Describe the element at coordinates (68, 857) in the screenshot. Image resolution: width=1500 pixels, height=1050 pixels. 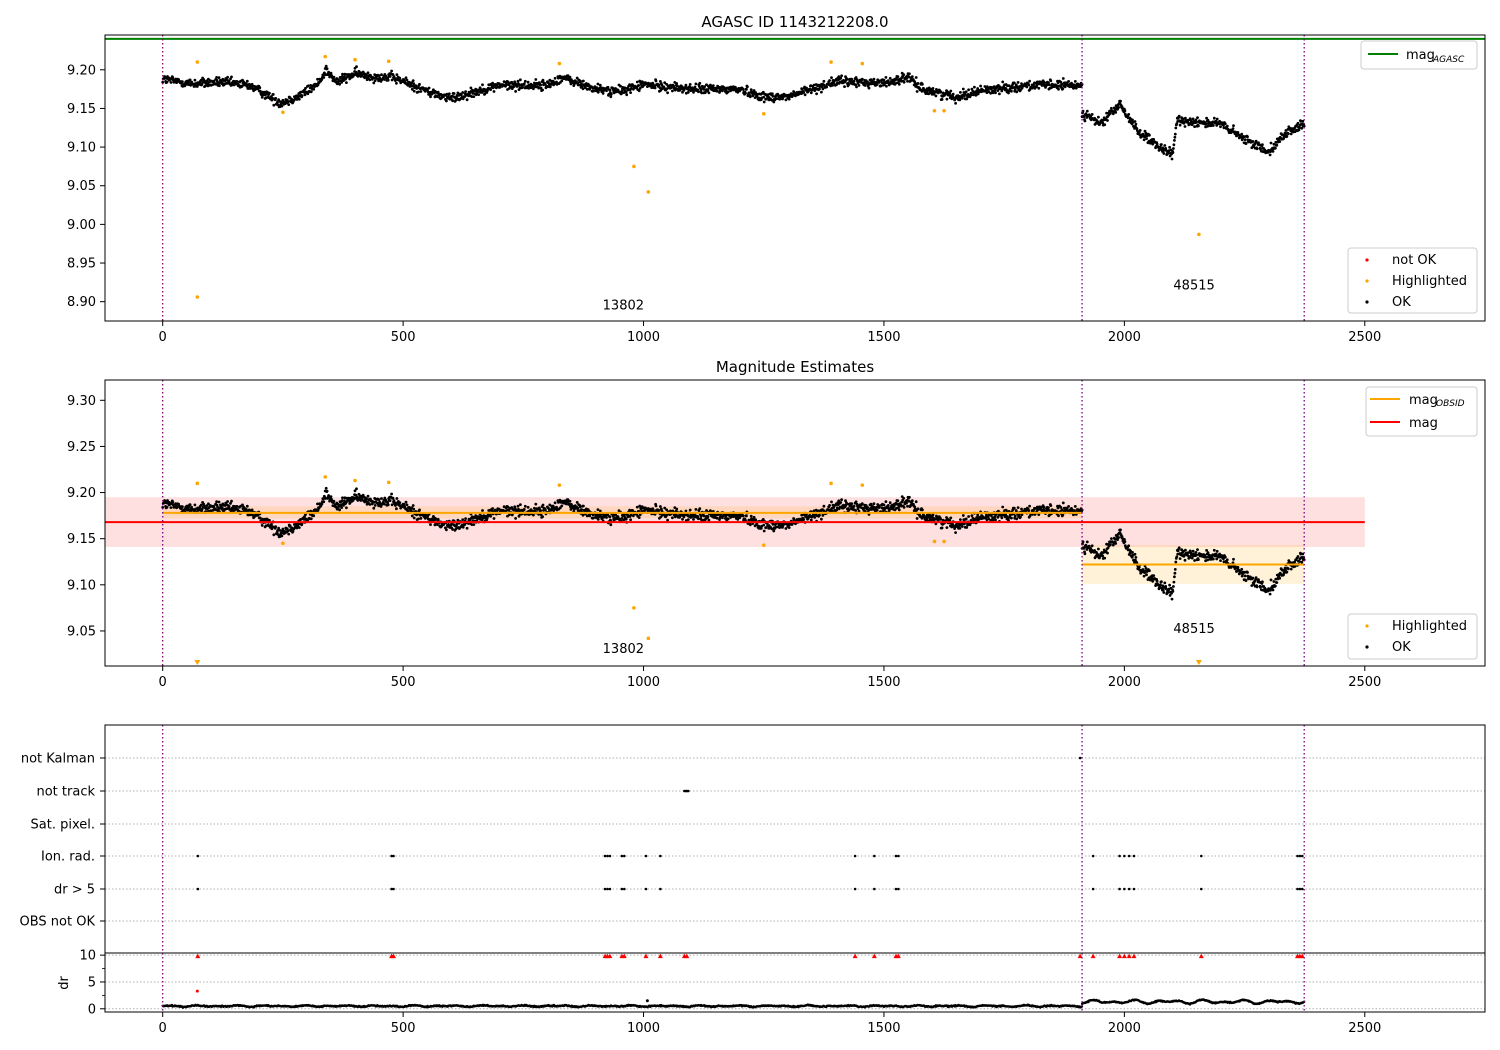
I see `flag-row-label: Ion. rad.` at that location.